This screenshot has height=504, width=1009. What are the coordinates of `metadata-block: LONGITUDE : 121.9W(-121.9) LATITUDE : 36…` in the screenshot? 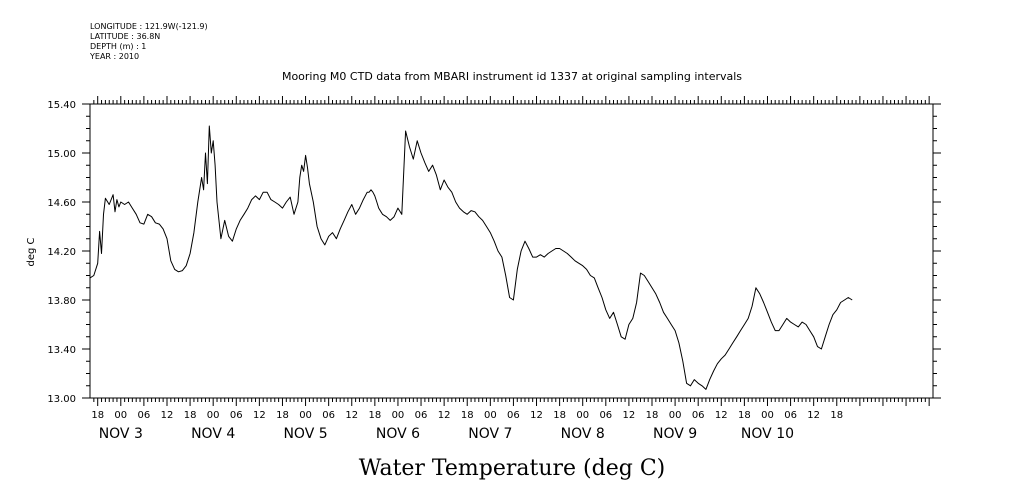 It's located at (149, 42).